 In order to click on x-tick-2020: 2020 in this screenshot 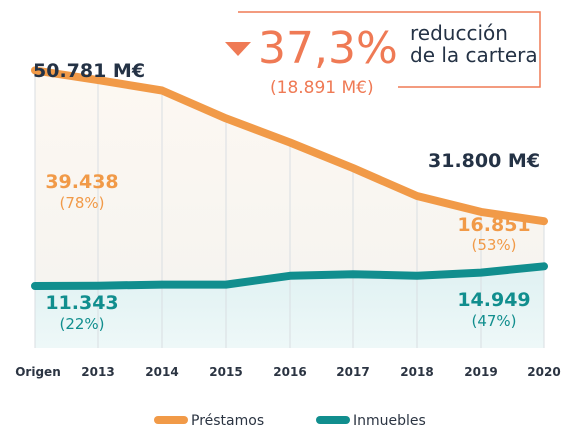, I will do `click(543, 372)`.